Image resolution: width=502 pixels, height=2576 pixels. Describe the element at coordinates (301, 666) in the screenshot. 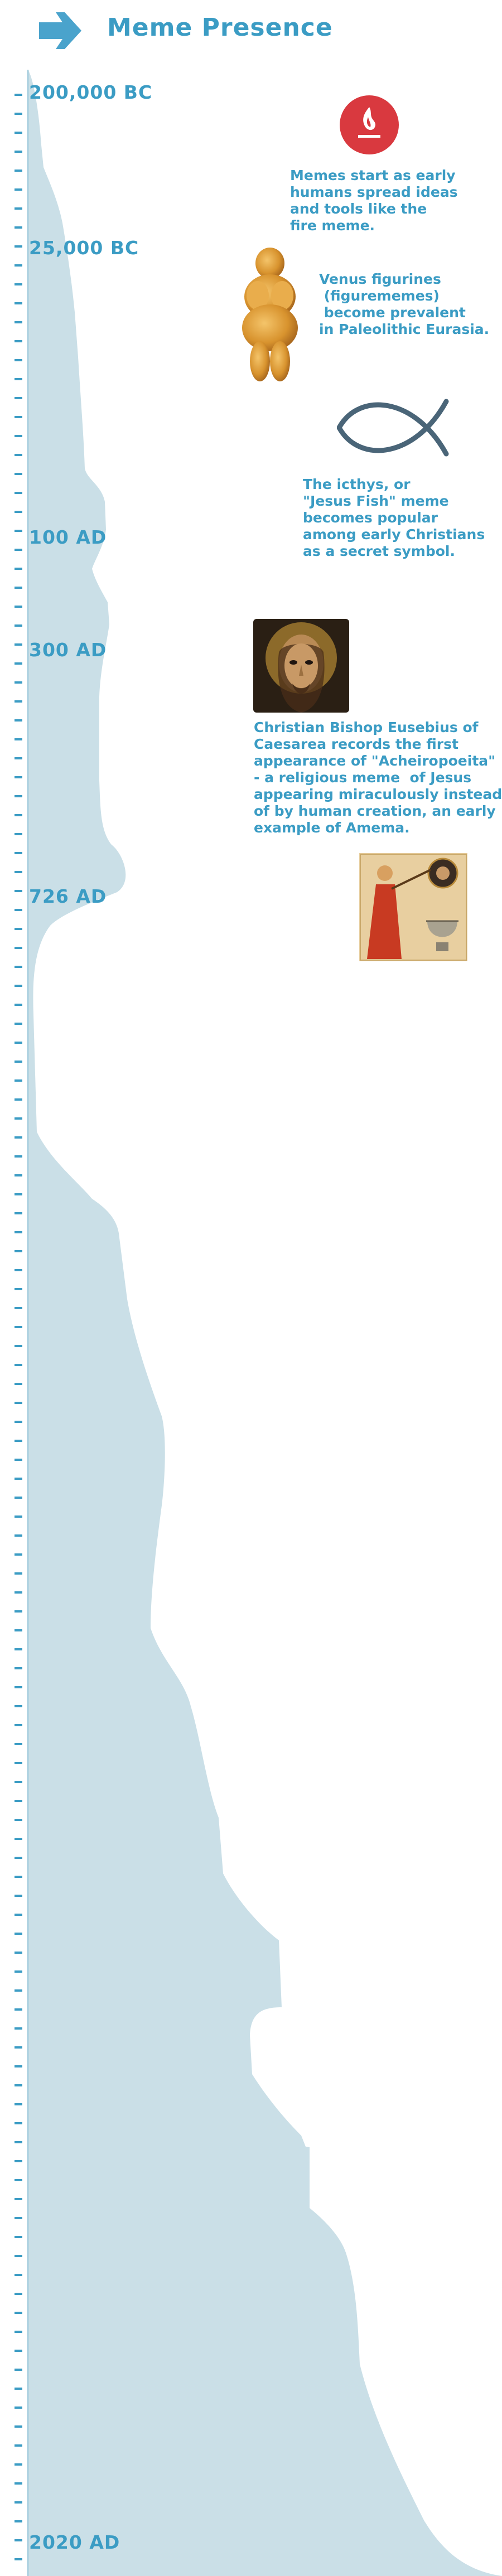

I see `jesus-icon-image` at that location.